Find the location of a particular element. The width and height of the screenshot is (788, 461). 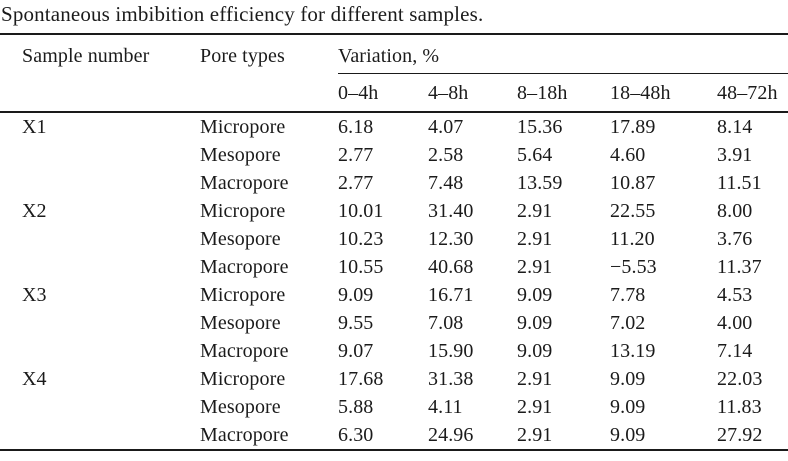

cell-value: 27.92 is located at coordinates (752, 436).